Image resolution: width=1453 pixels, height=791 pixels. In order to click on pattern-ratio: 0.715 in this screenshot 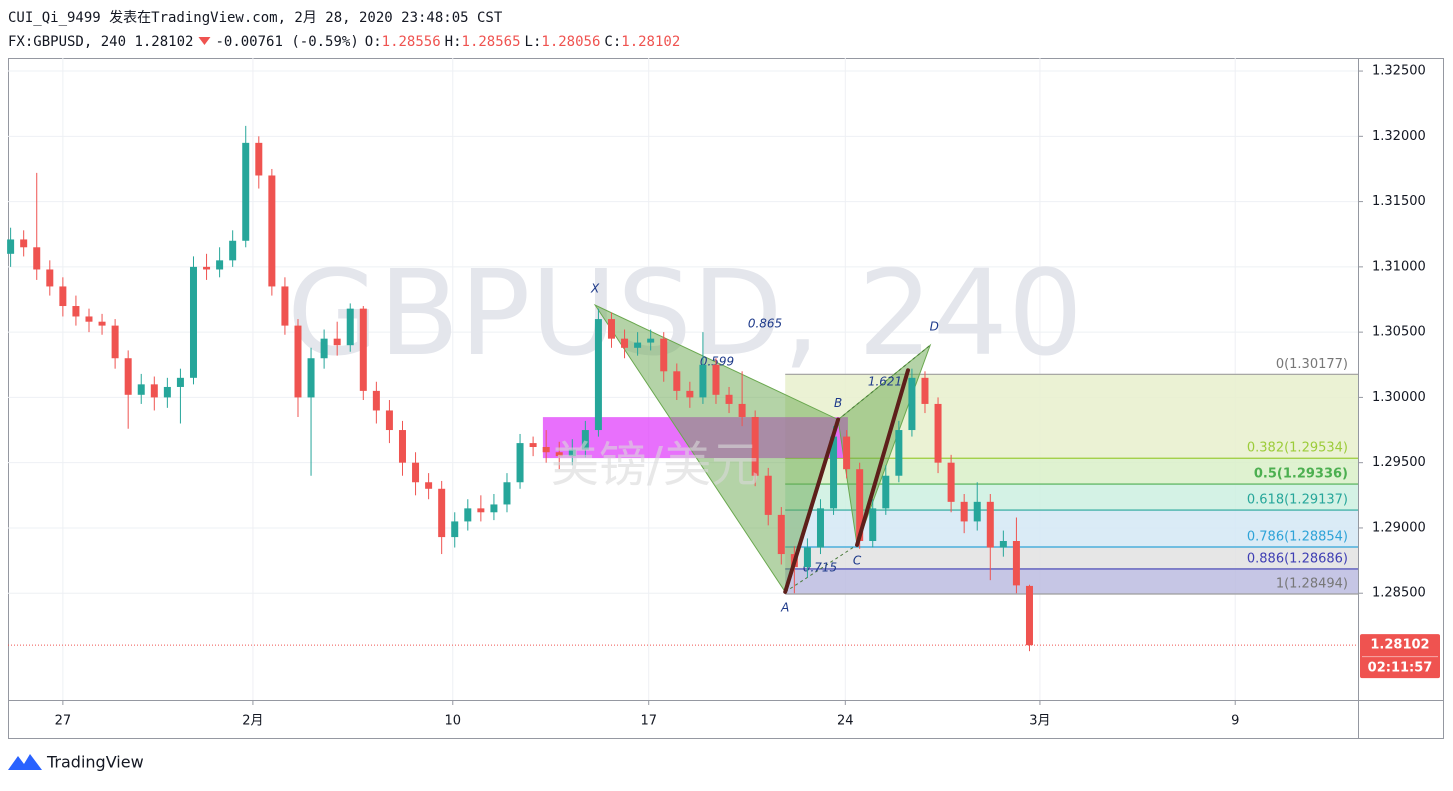, I will do `click(820, 568)`.